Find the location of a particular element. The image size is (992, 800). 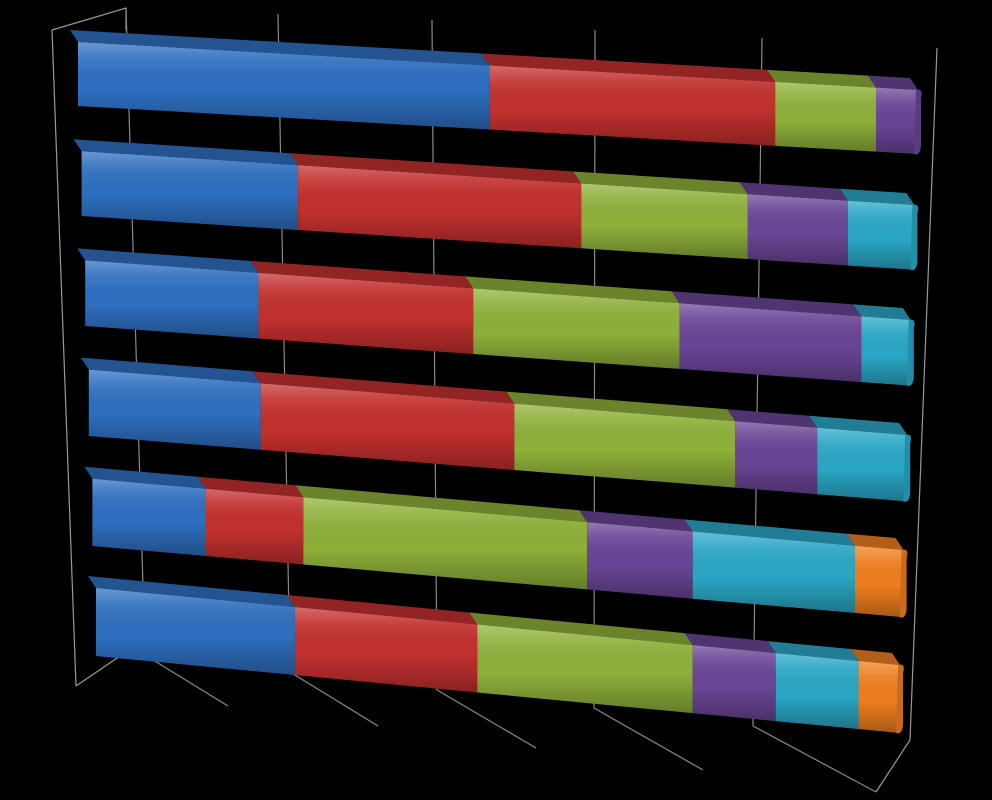

left-wall-edge is located at coordinates (64, 358).